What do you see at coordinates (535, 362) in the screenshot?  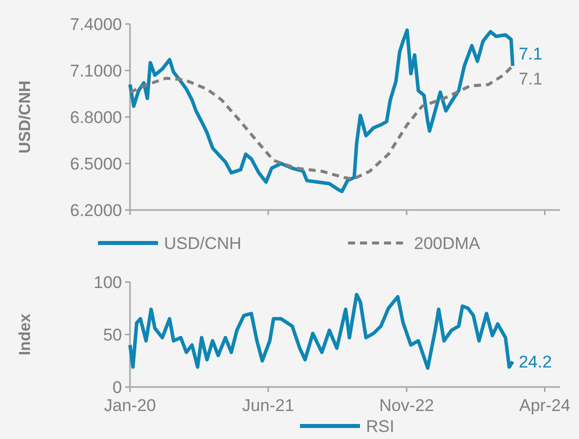 I see `annotation: 24.2` at bounding box center [535, 362].